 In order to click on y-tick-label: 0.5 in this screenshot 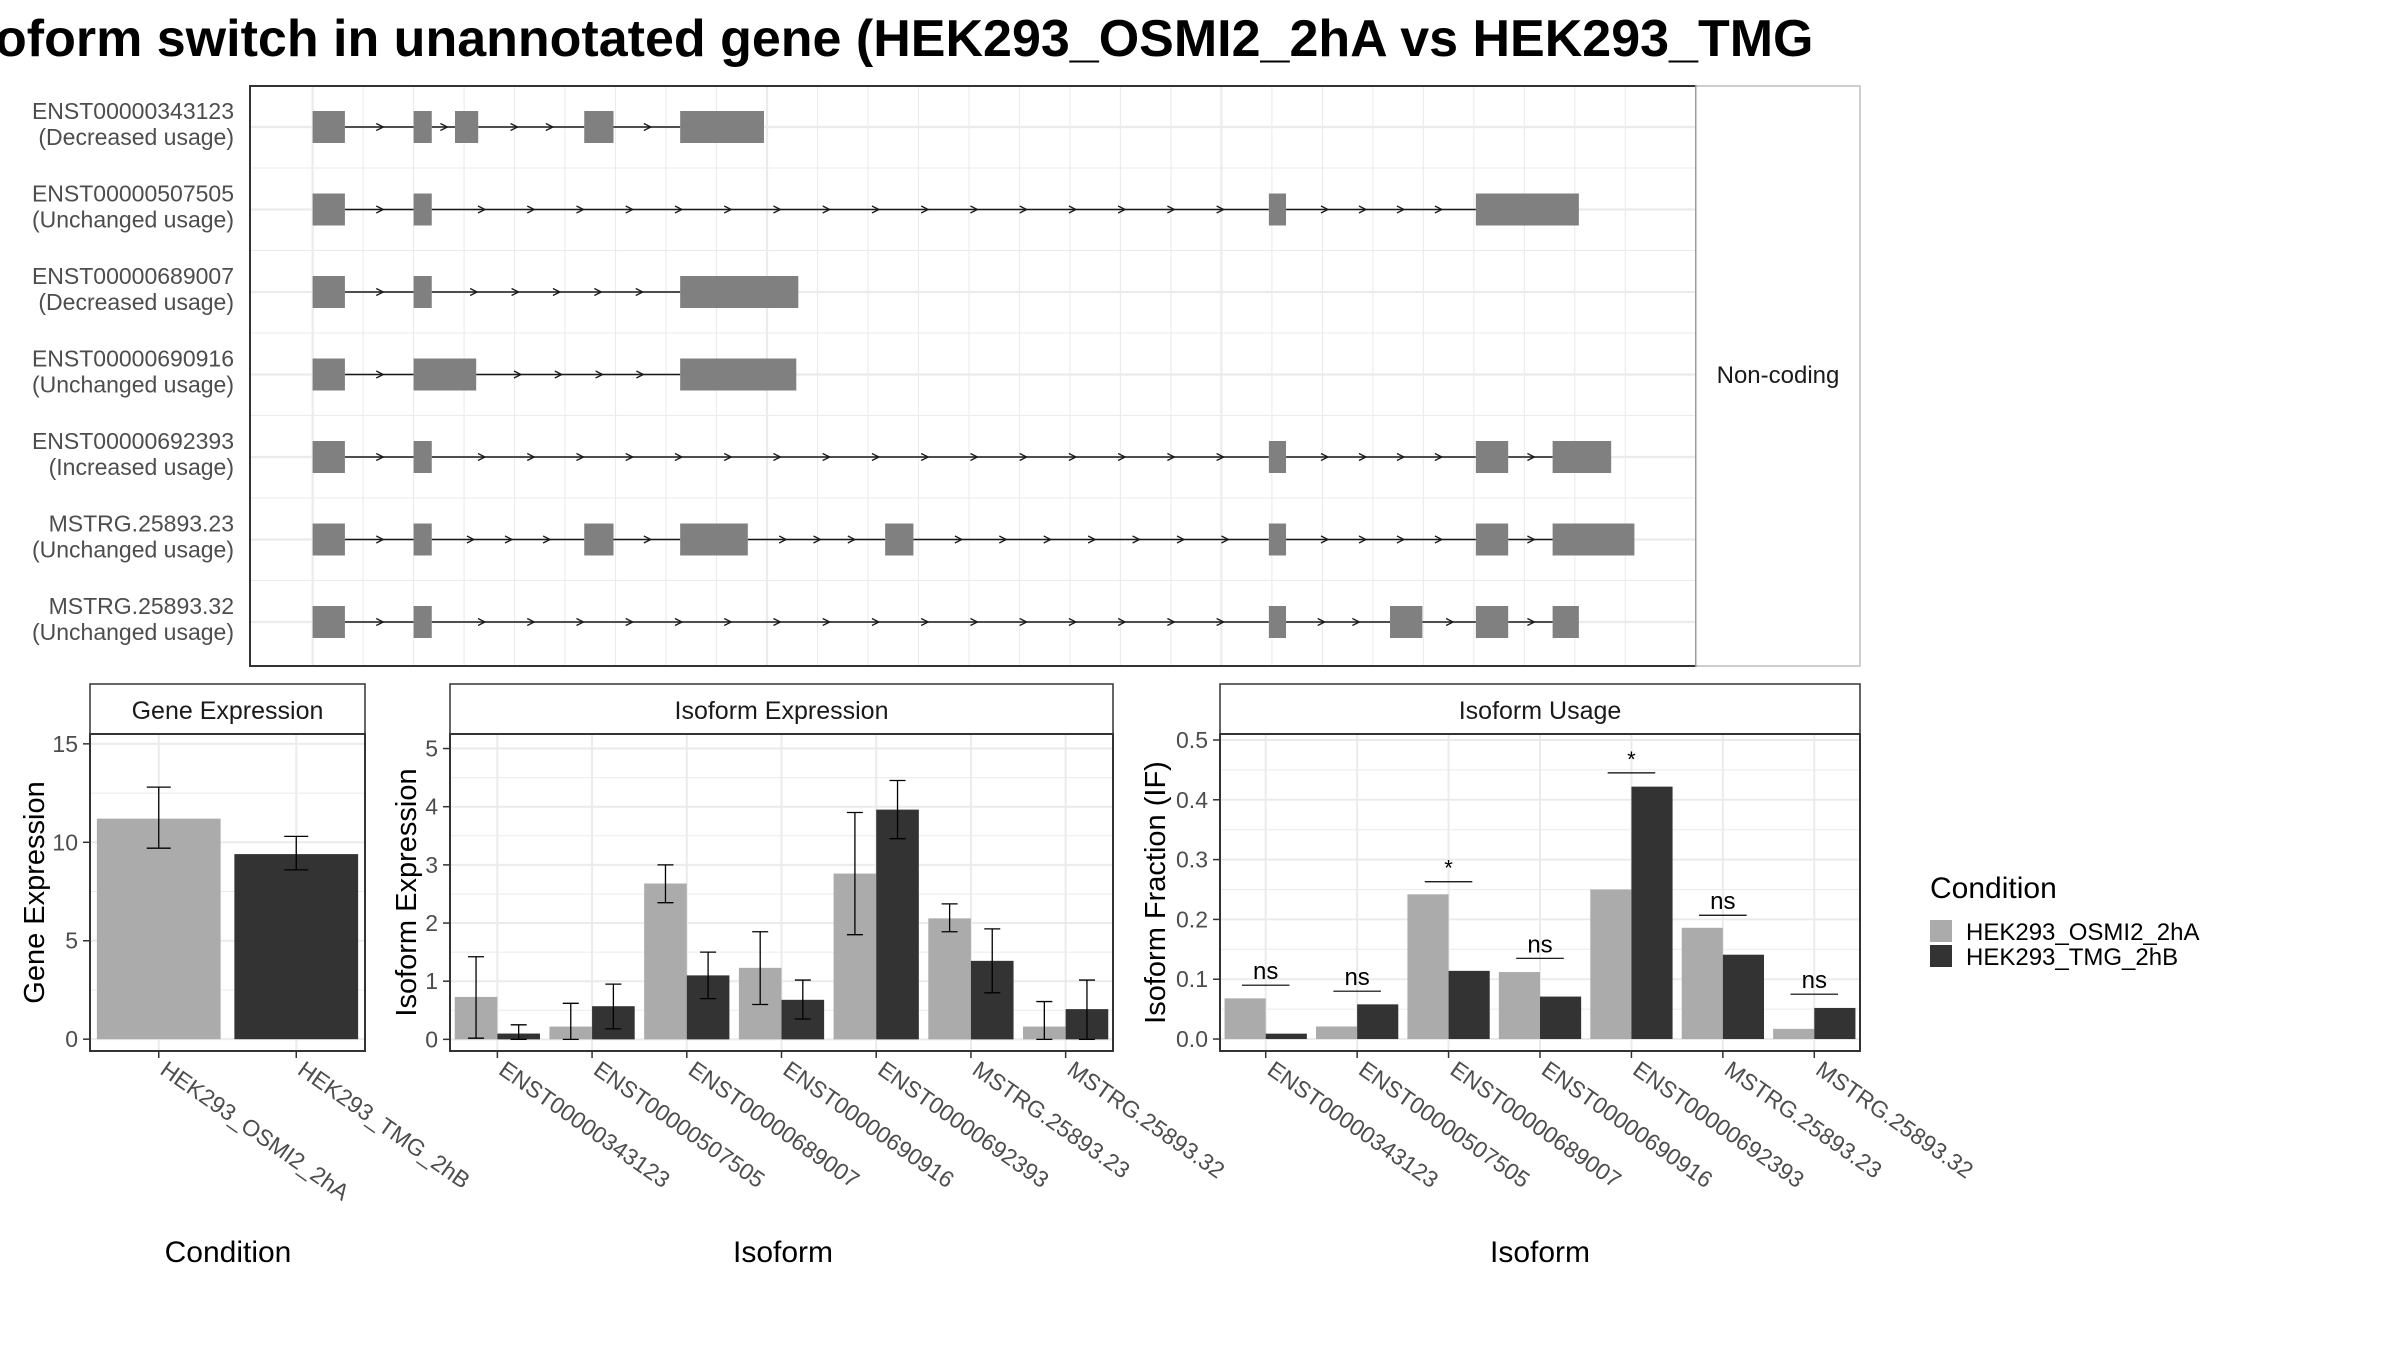, I will do `click(1192, 740)`.